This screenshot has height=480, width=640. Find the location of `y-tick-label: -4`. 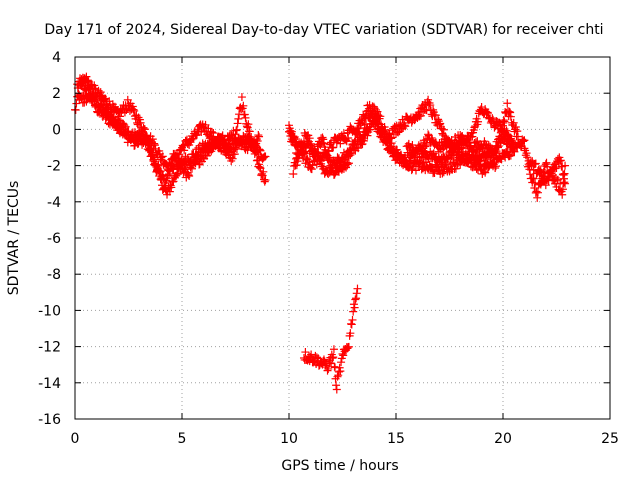

y-tick-label: -4 is located at coordinates (54, 203).